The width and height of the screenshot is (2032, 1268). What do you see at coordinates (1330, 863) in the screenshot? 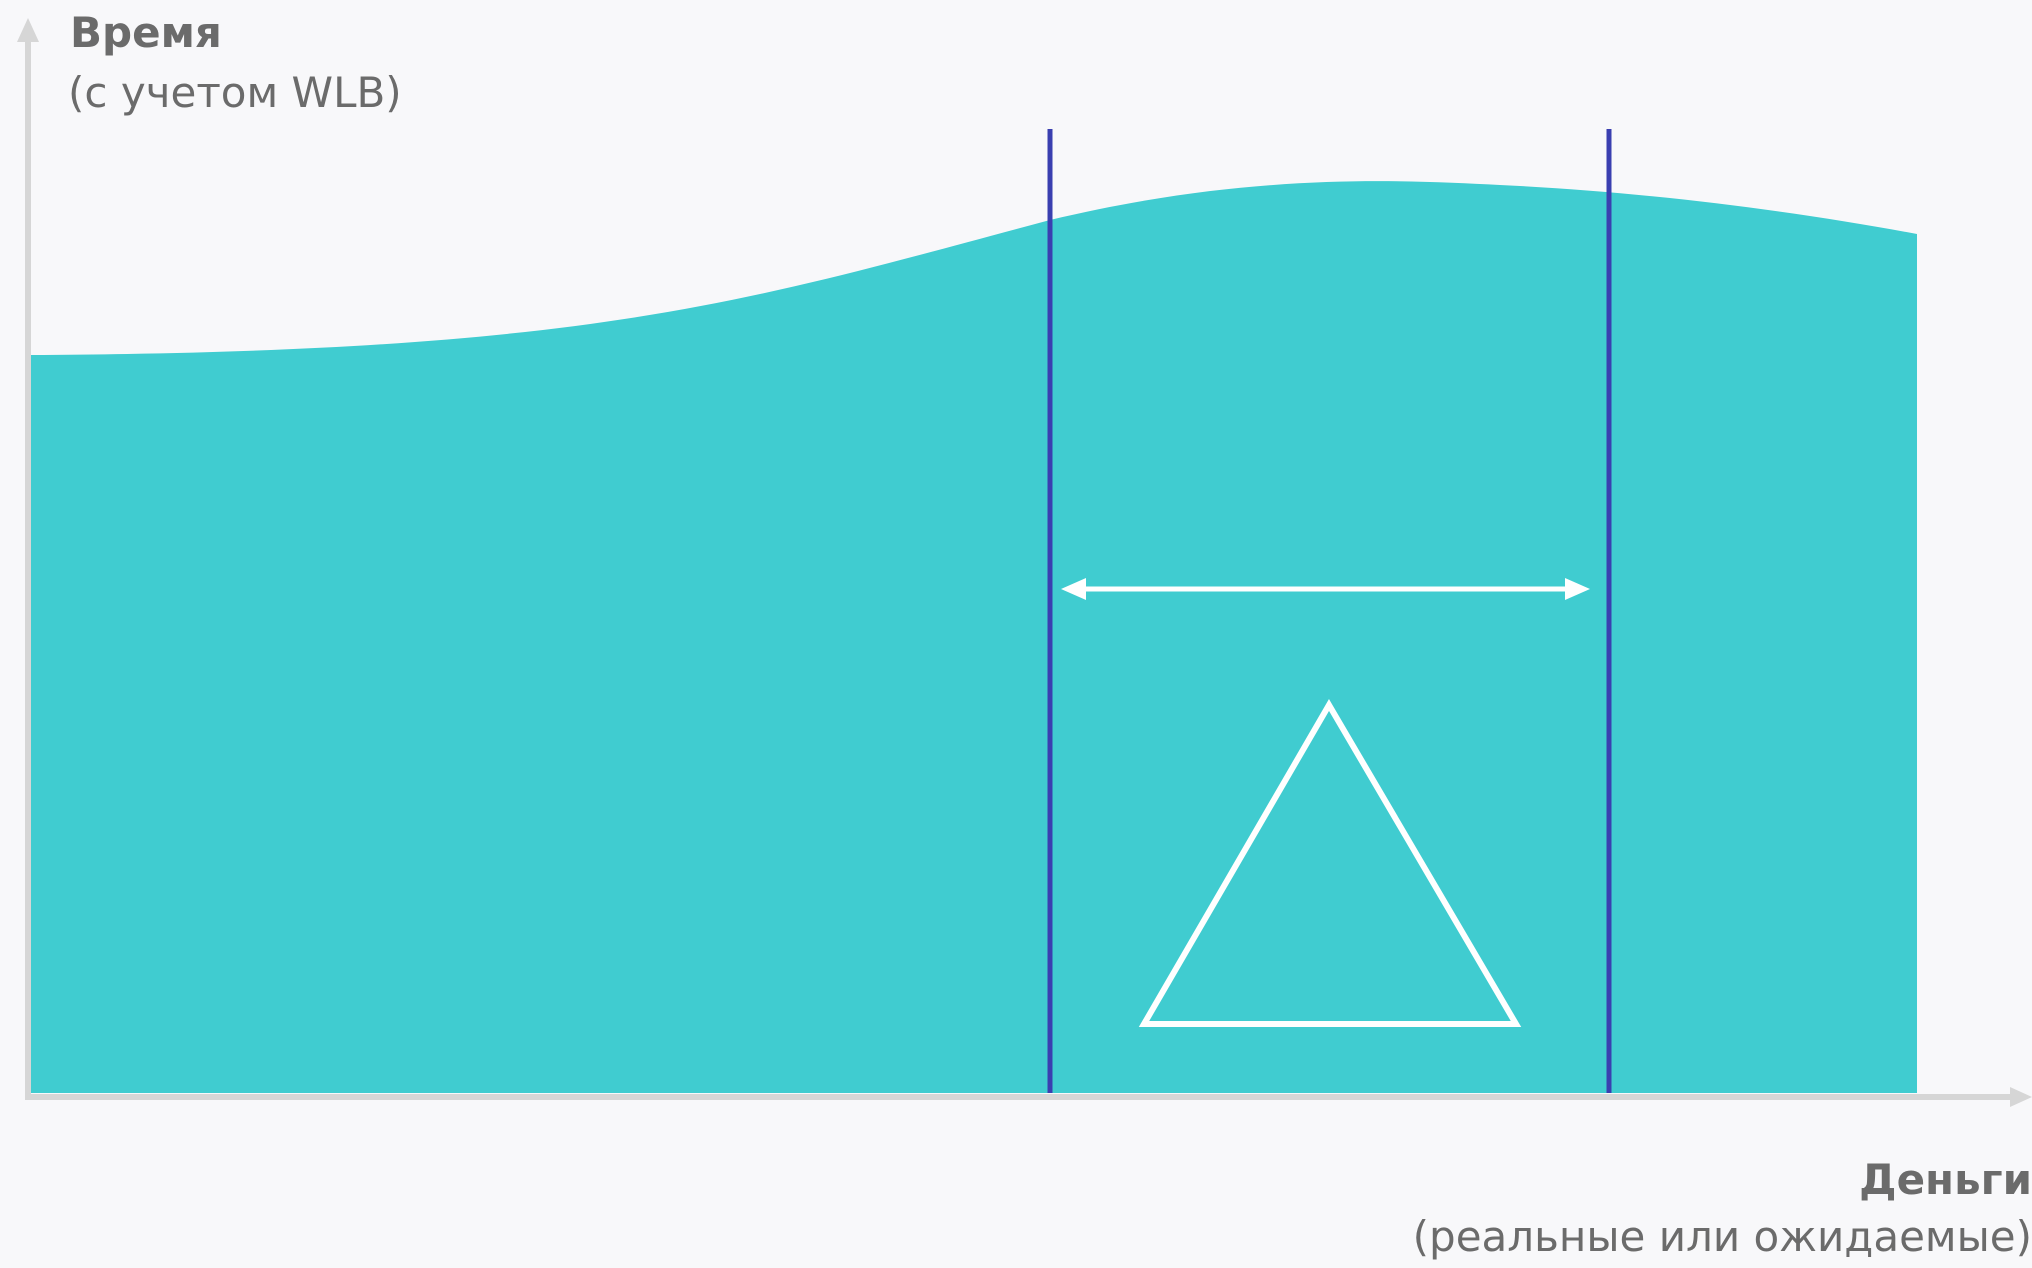
I see `delta-triangle-icon` at bounding box center [1330, 863].